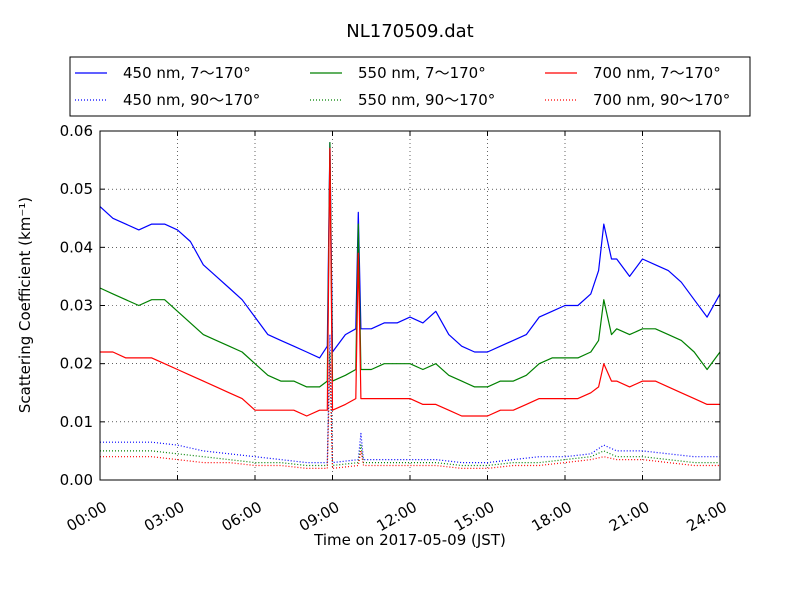  Describe the element at coordinates (707, 516) in the screenshot. I see `x-tick-label: 24:00` at that location.